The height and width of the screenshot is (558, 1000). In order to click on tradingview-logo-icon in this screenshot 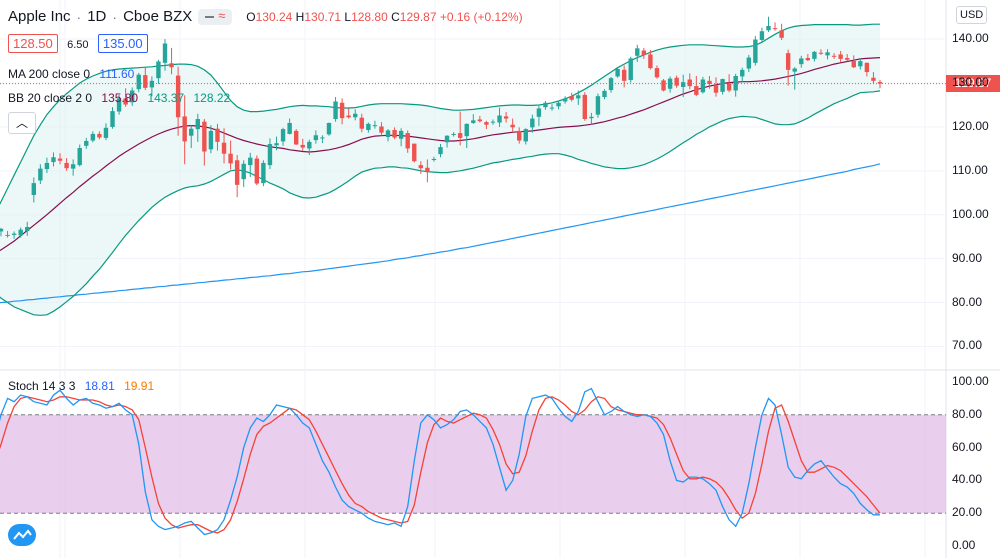, I will do `click(22, 535)`.